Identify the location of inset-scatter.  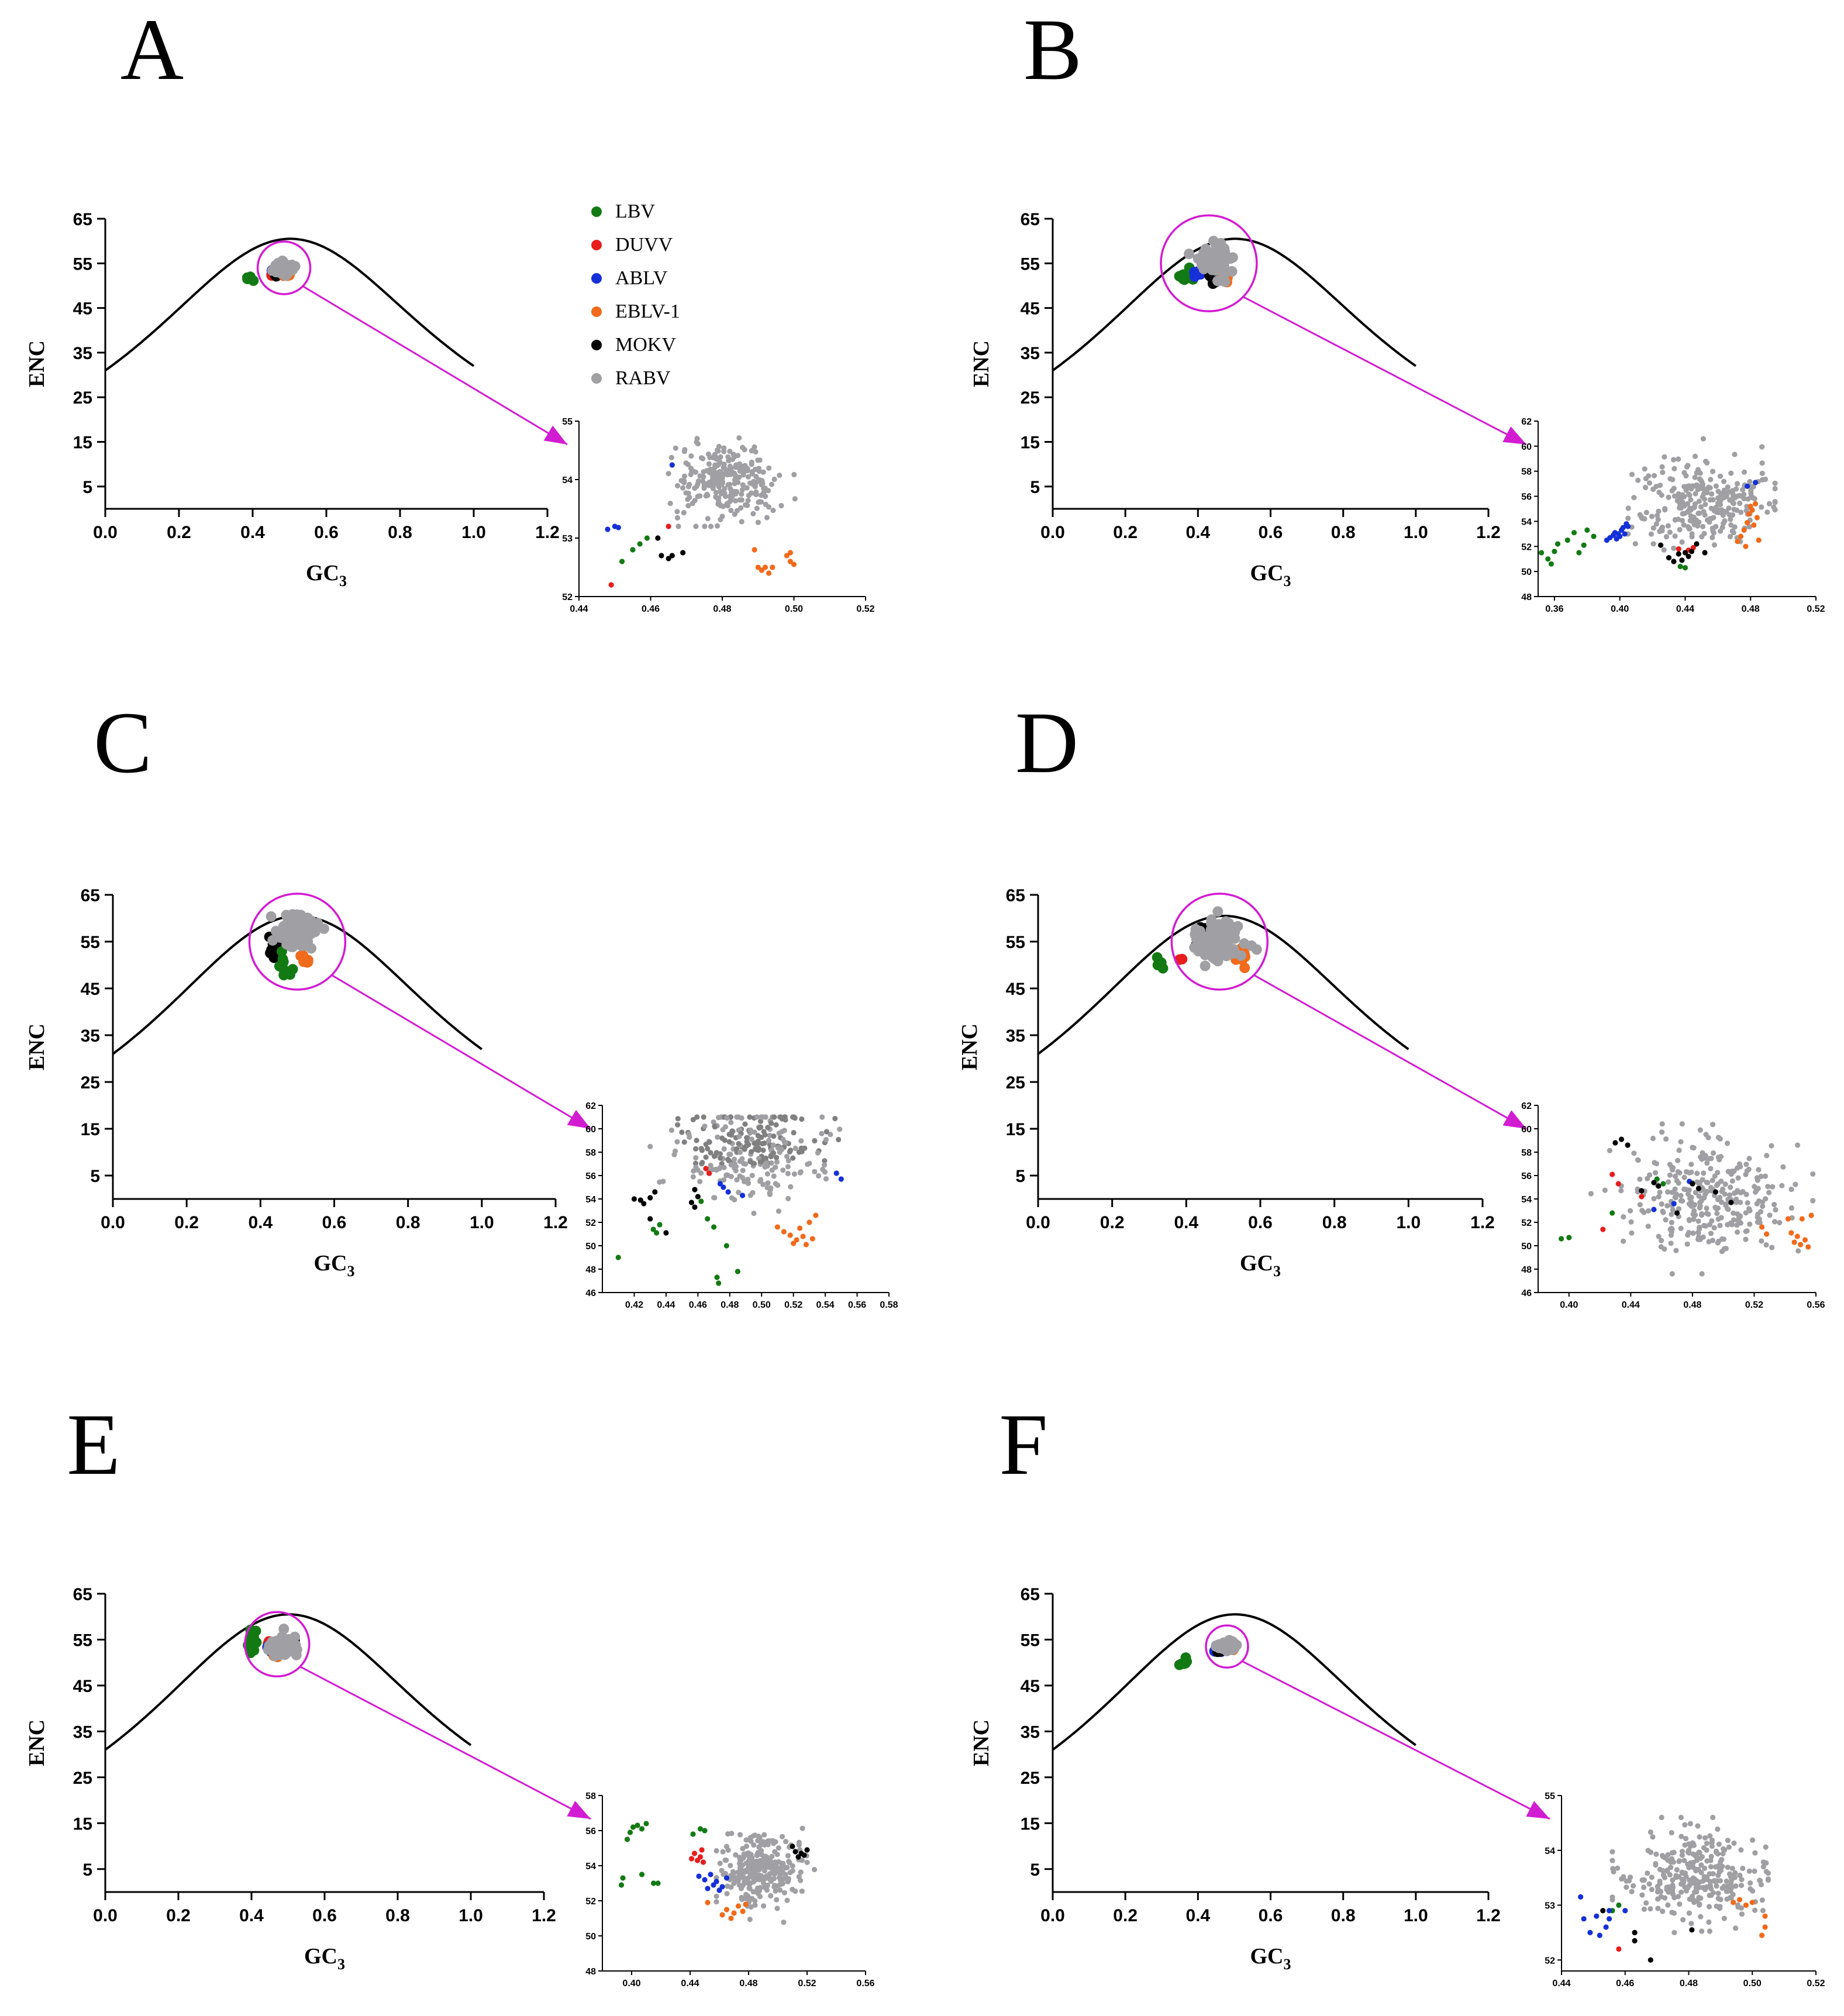
(1658, 504).